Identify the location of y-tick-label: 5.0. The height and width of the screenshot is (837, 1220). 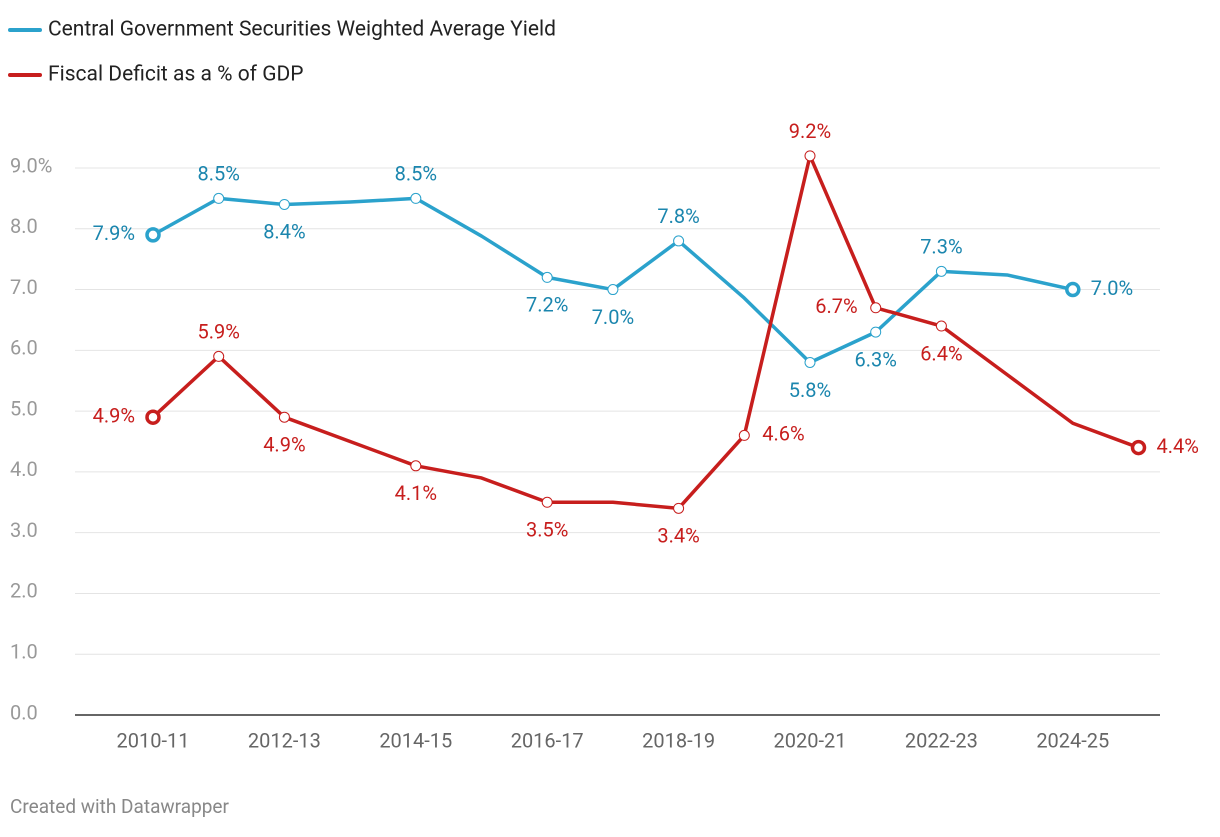
(24, 408).